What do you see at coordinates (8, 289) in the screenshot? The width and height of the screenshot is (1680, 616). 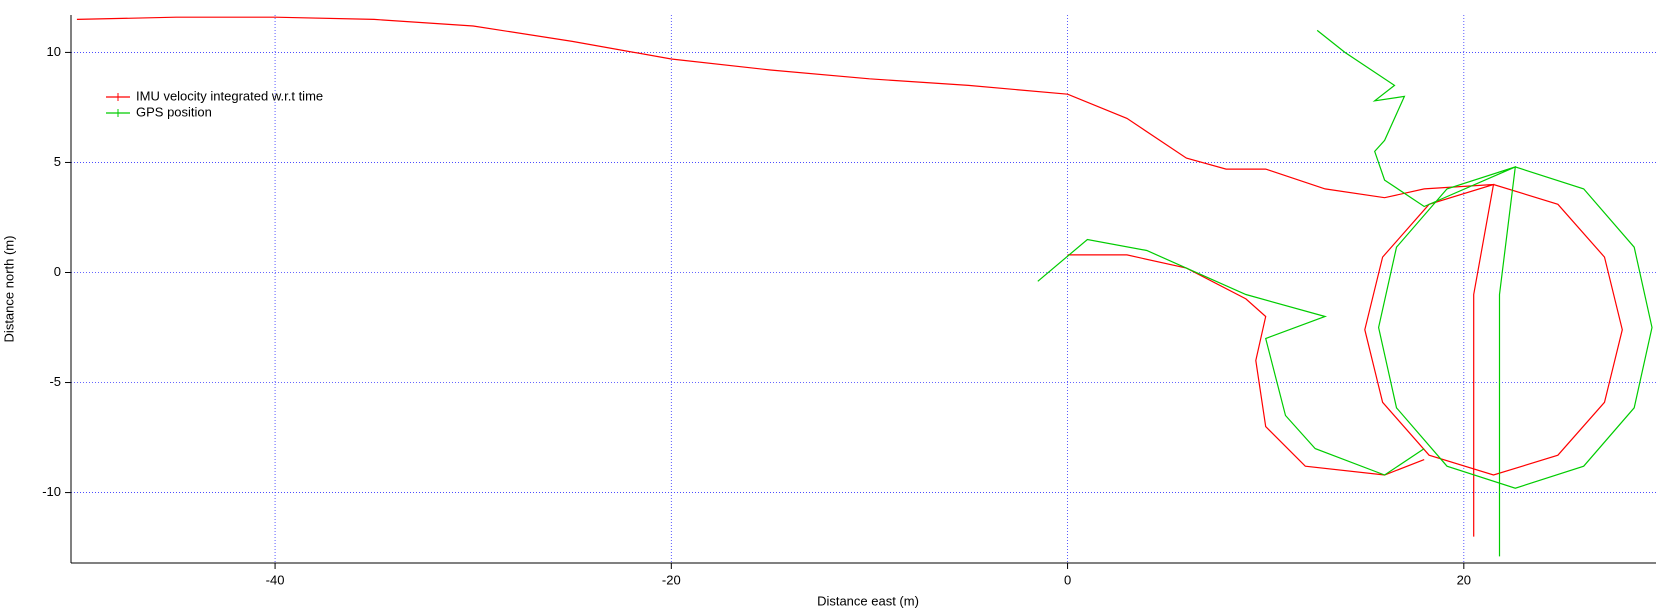 I see `y-axis-label: Distance north (m)` at bounding box center [8, 289].